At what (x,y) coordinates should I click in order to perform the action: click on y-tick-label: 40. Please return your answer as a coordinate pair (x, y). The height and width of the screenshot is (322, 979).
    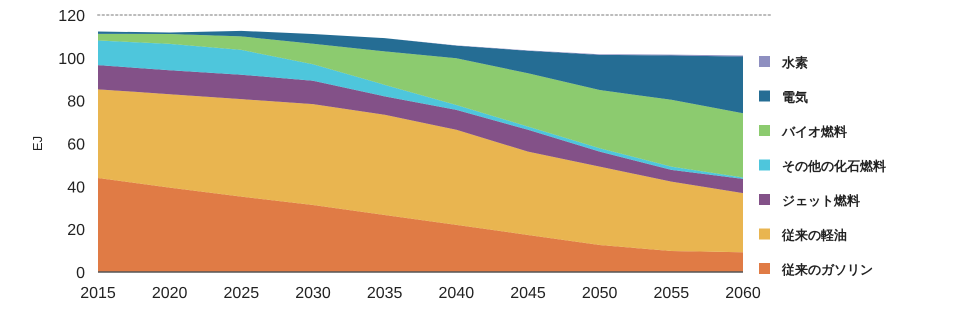
    Looking at the image, I should click on (76, 187).